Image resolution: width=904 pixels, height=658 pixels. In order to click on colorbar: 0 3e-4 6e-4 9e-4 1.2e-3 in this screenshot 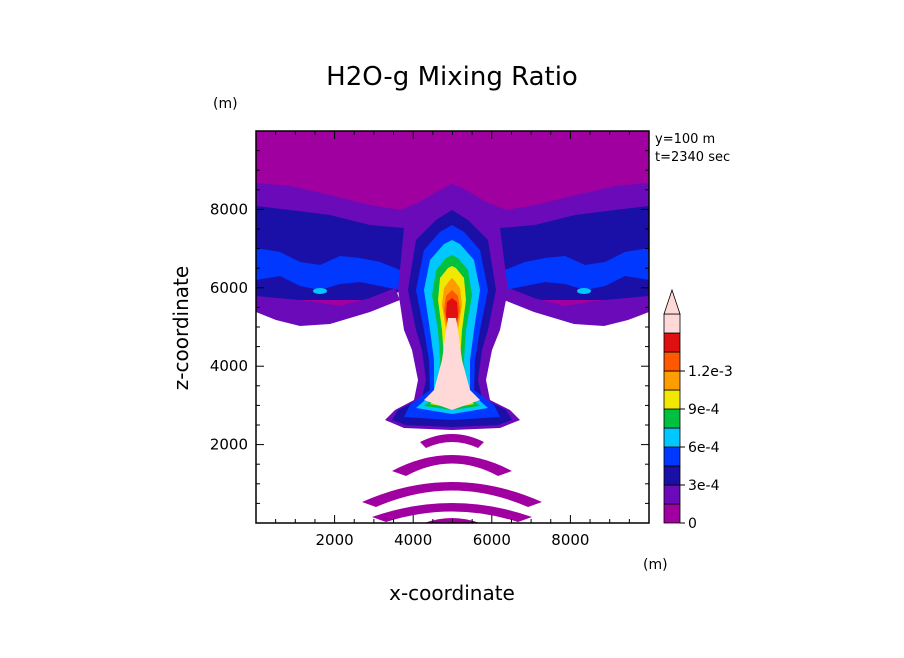, I will do `click(698, 410)`.